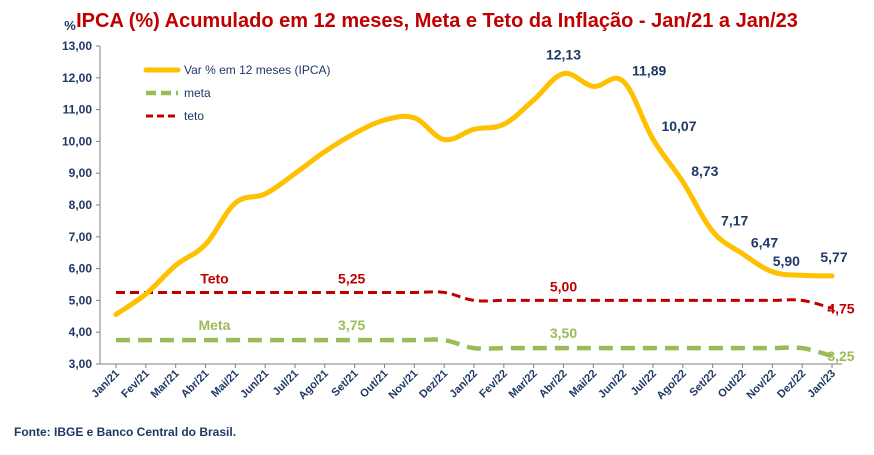 Image resolution: width=874 pixels, height=455 pixels. What do you see at coordinates (403, 385) in the screenshot?
I see `x-tick-label: Nov/21` at bounding box center [403, 385].